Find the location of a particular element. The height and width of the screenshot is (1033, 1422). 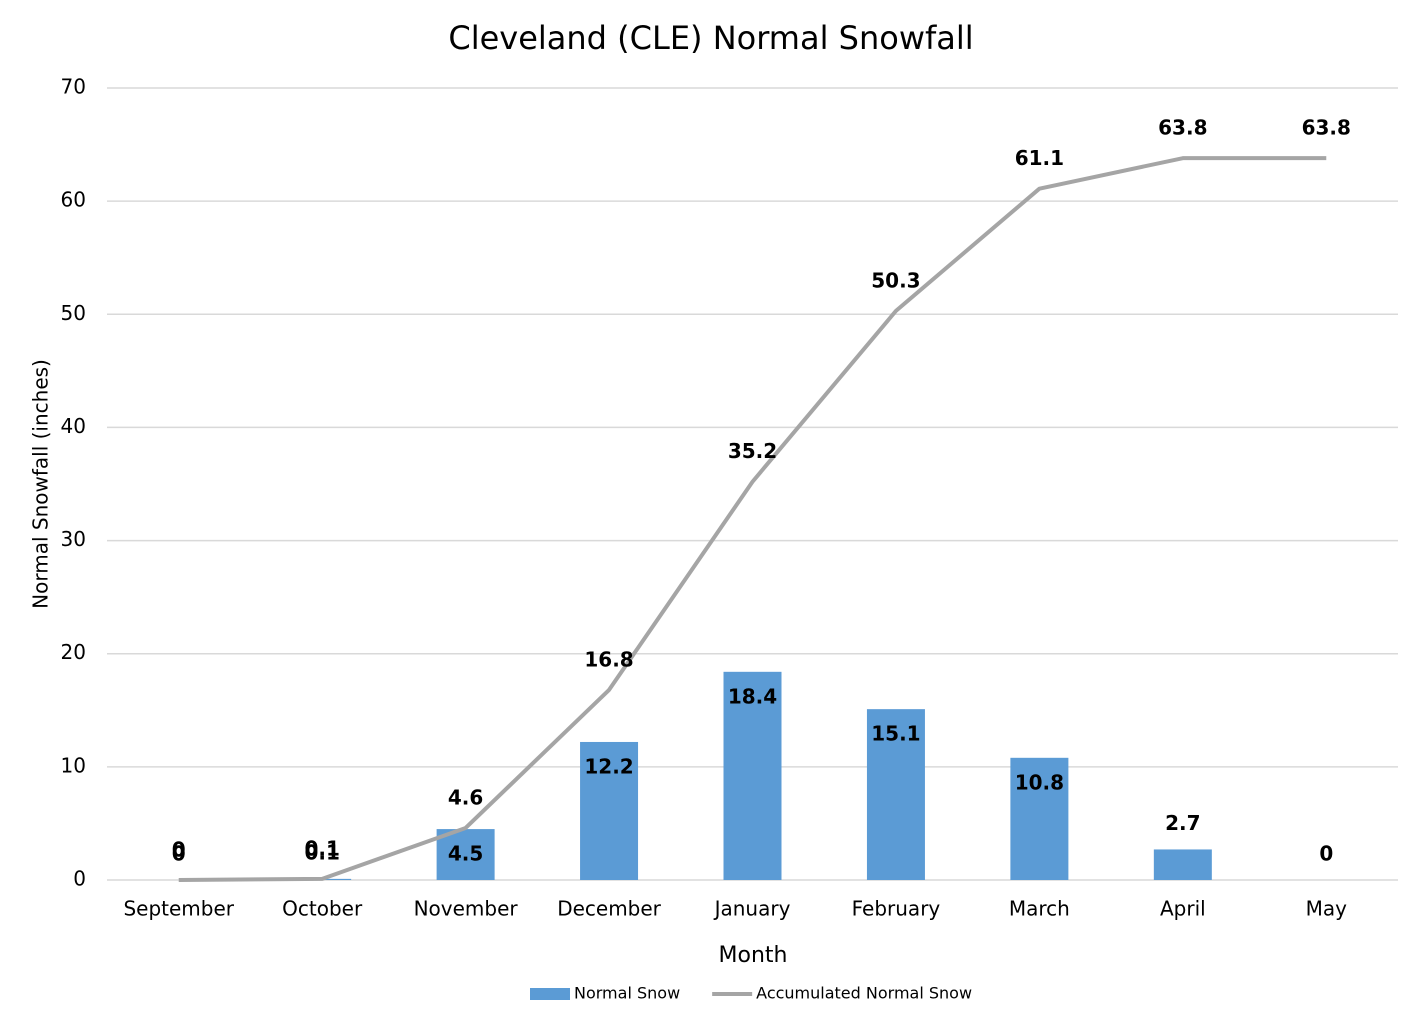

legend-label: Normal Snow is located at coordinates (627, 993).